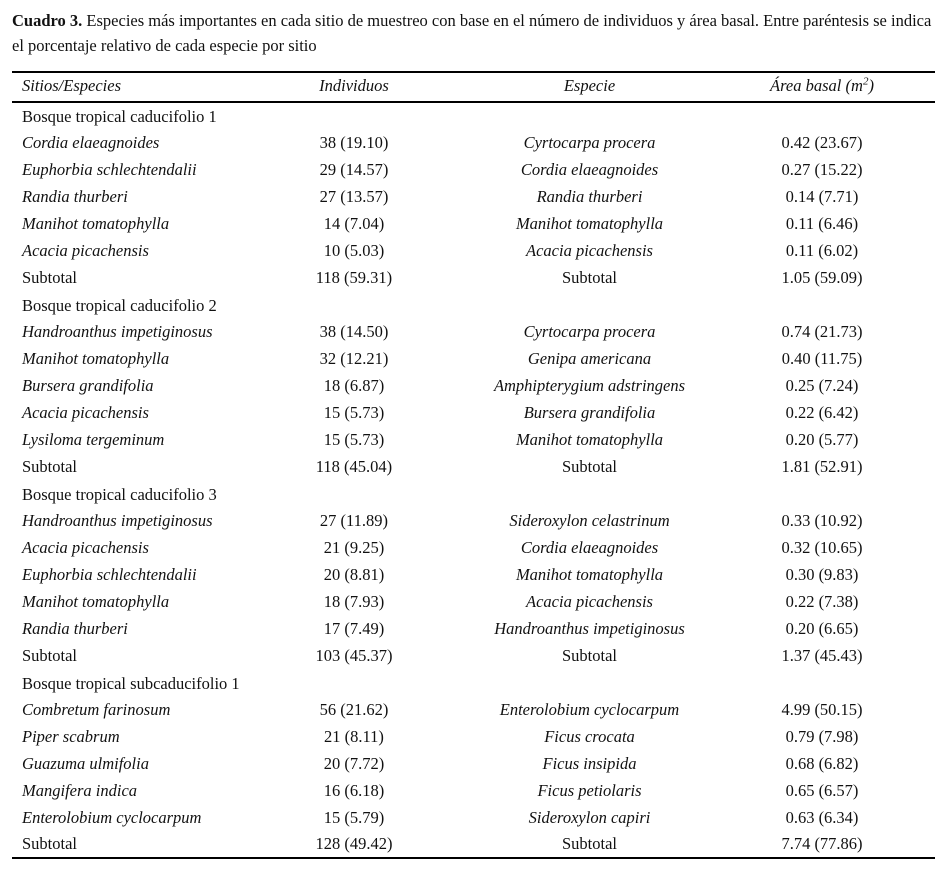 This screenshot has width=948, height=874. What do you see at coordinates (75, 196) in the screenshot?
I see `cell-site-species: Randia thurberi` at bounding box center [75, 196].